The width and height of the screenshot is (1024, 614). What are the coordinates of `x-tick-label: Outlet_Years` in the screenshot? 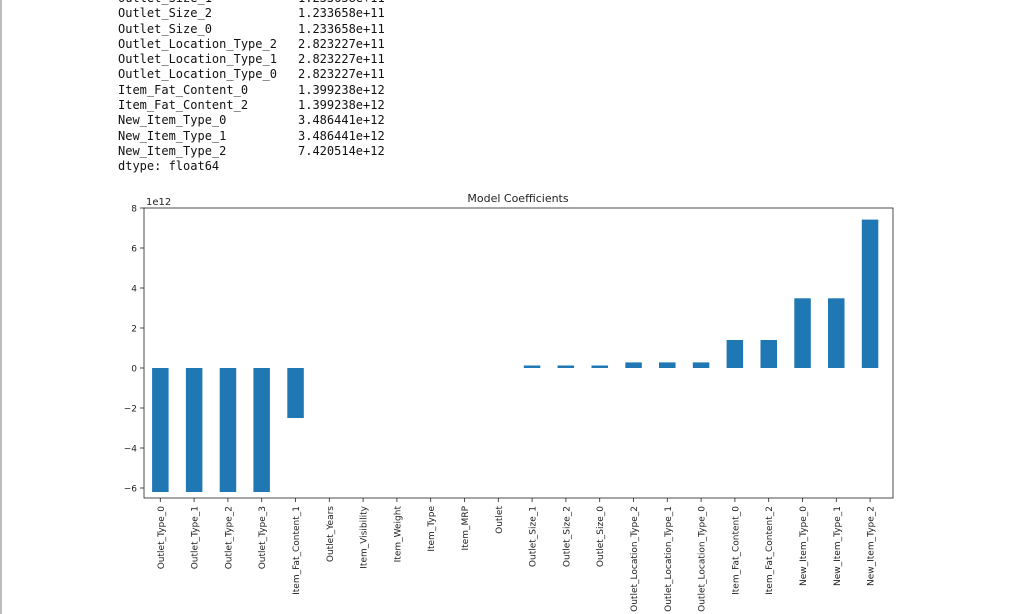 It's located at (331, 534).